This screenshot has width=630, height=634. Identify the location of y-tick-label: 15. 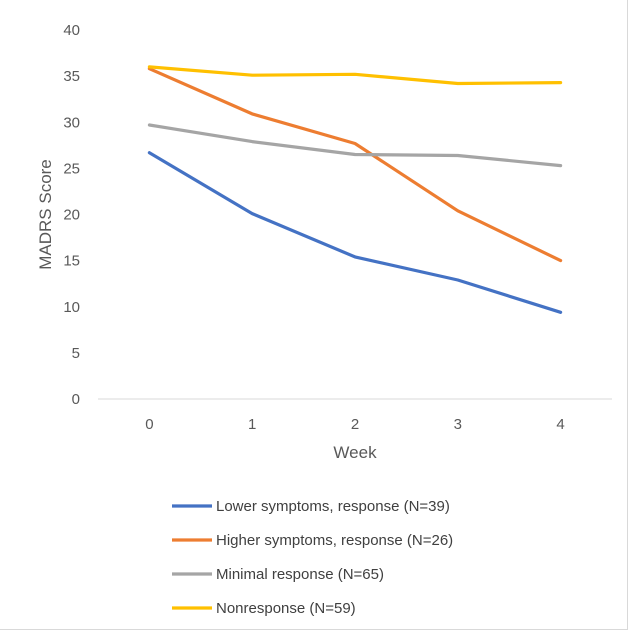
(71, 261).